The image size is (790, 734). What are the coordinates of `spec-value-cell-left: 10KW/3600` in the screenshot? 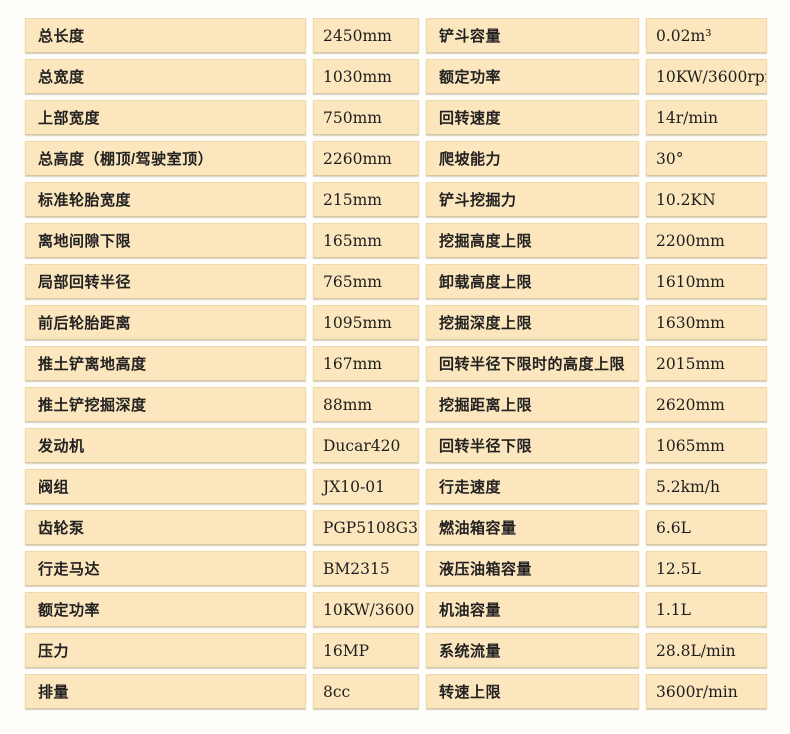 It's located at (366, 609).